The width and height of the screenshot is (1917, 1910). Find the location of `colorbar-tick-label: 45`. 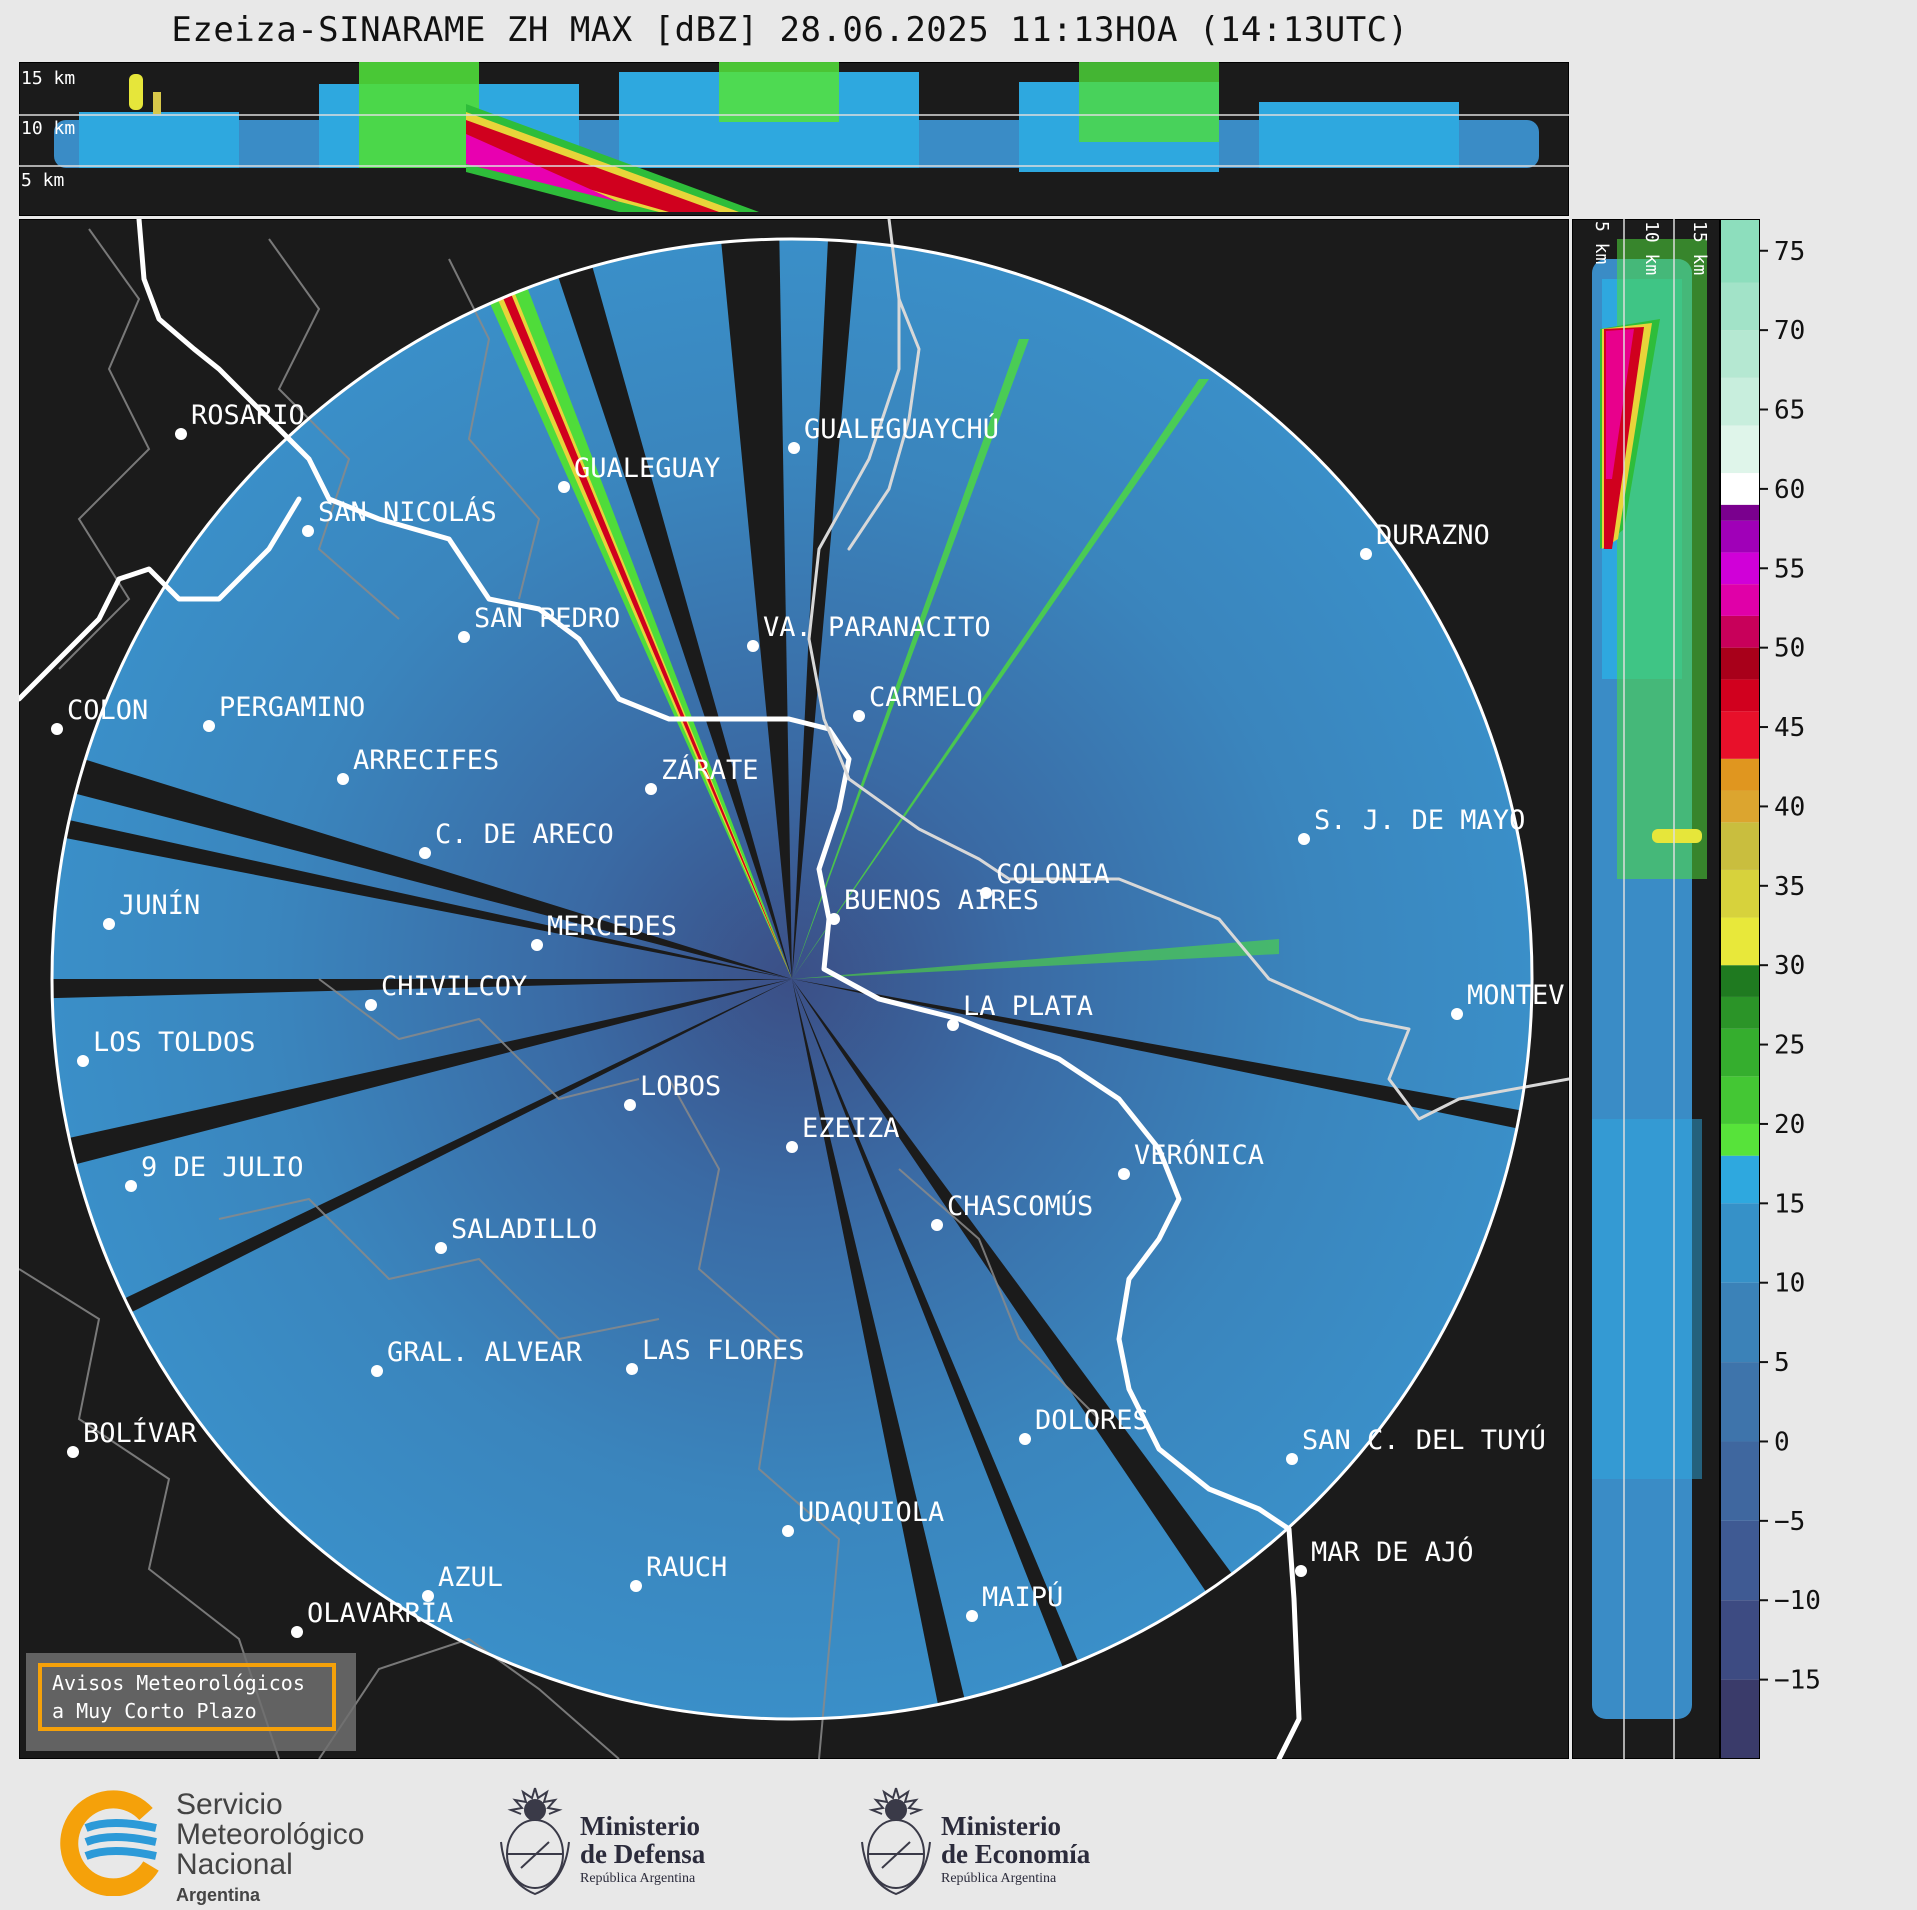

colorbar-tick-label: 45 is located at coordinates (1789, 728).